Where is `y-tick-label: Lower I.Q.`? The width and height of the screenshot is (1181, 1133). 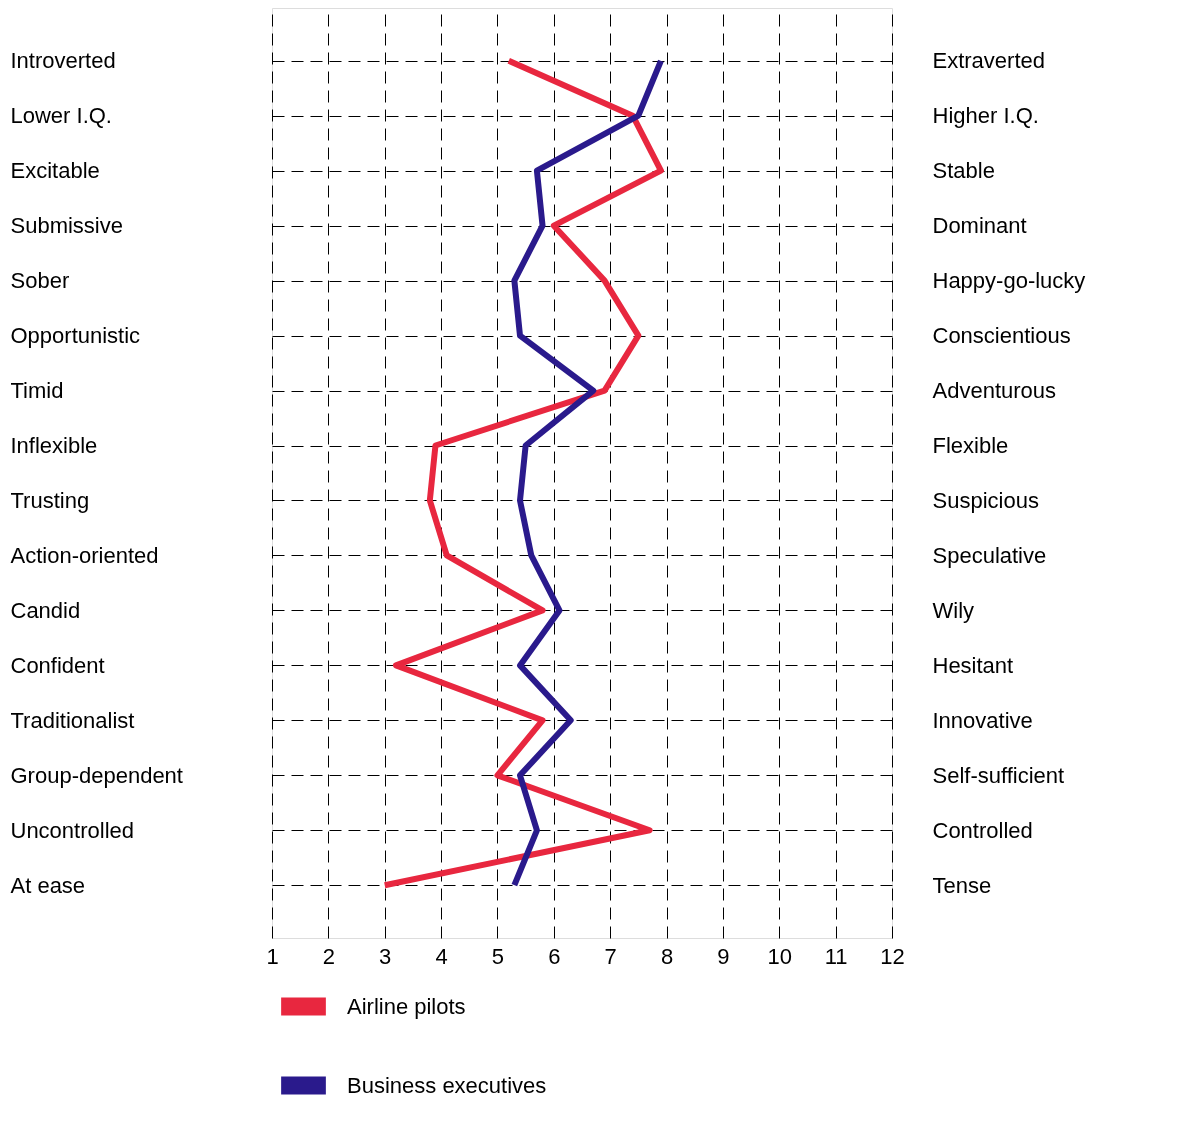 y-tick-label: Lower I.Q. is located at coordinates (61, 116).